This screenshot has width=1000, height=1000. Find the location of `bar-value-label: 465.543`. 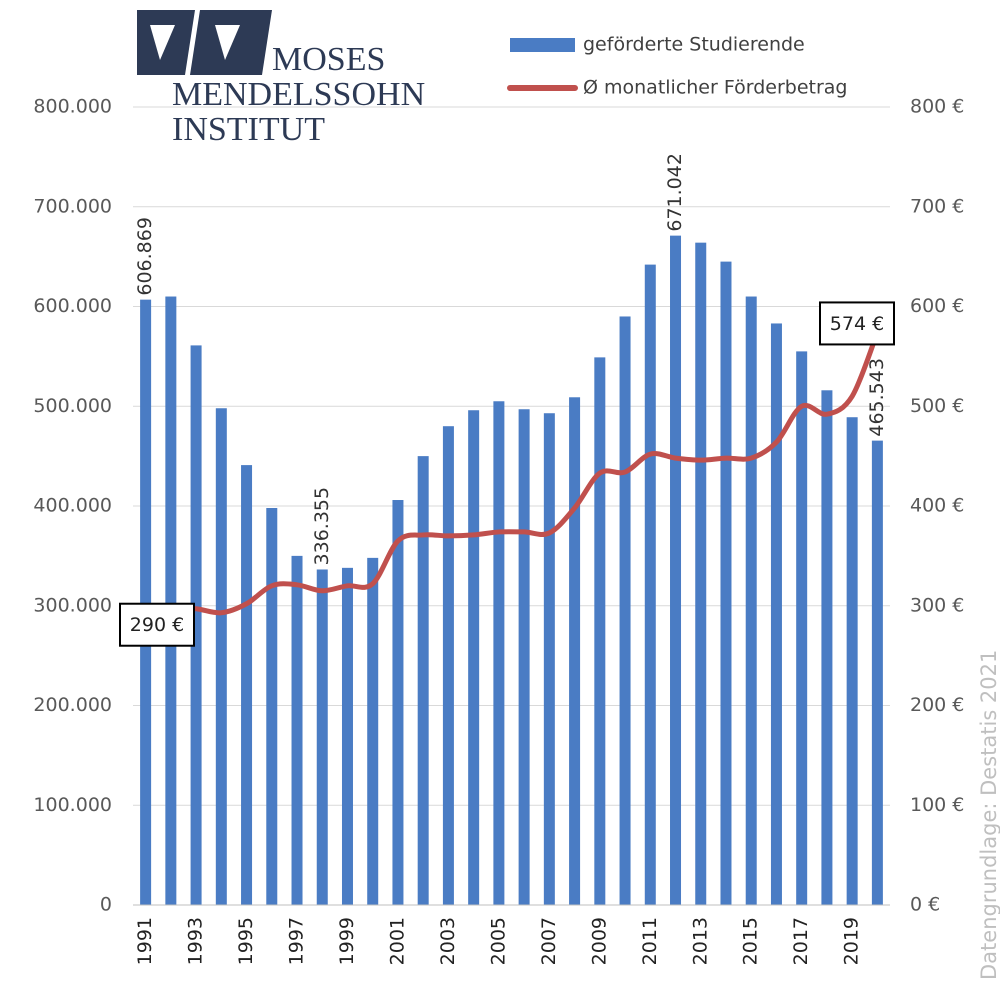

bar-value-label: 465.543 is located at coordinates (877, 397).